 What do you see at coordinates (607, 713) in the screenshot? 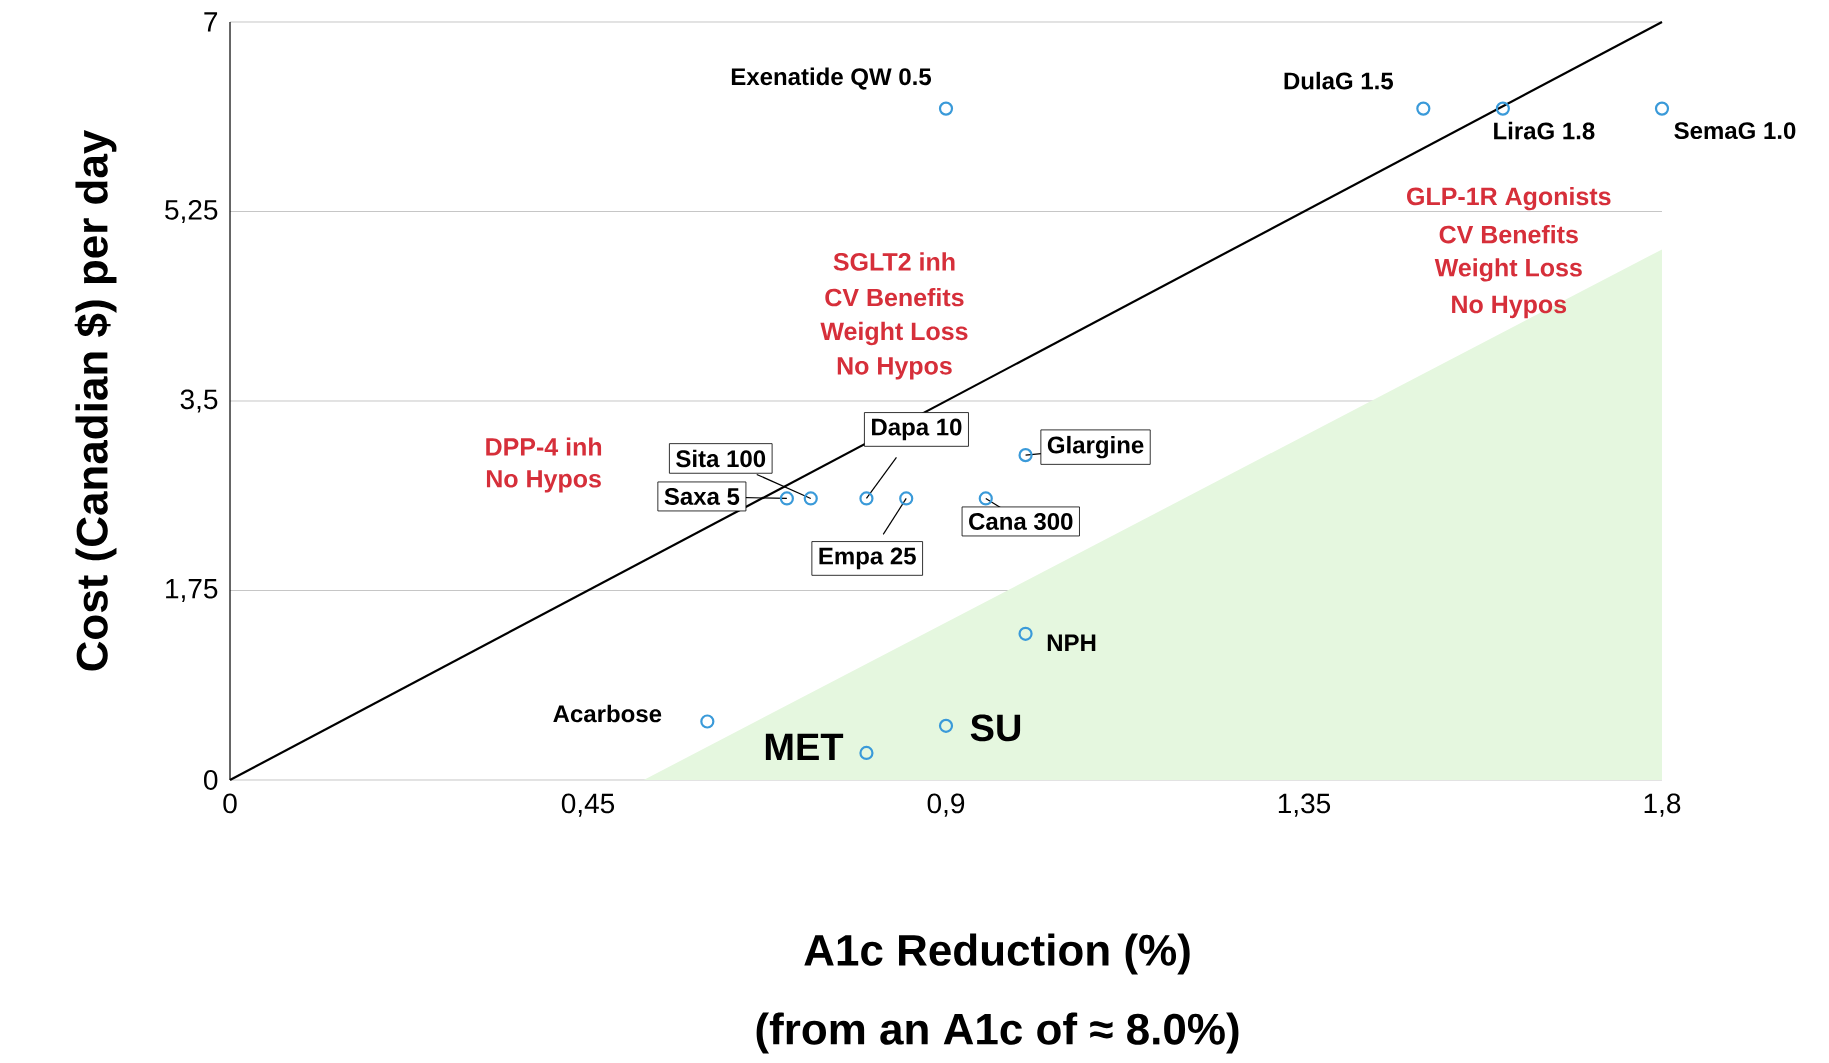
I see `data-label: Acarbose` at bounding box center [607, 713].